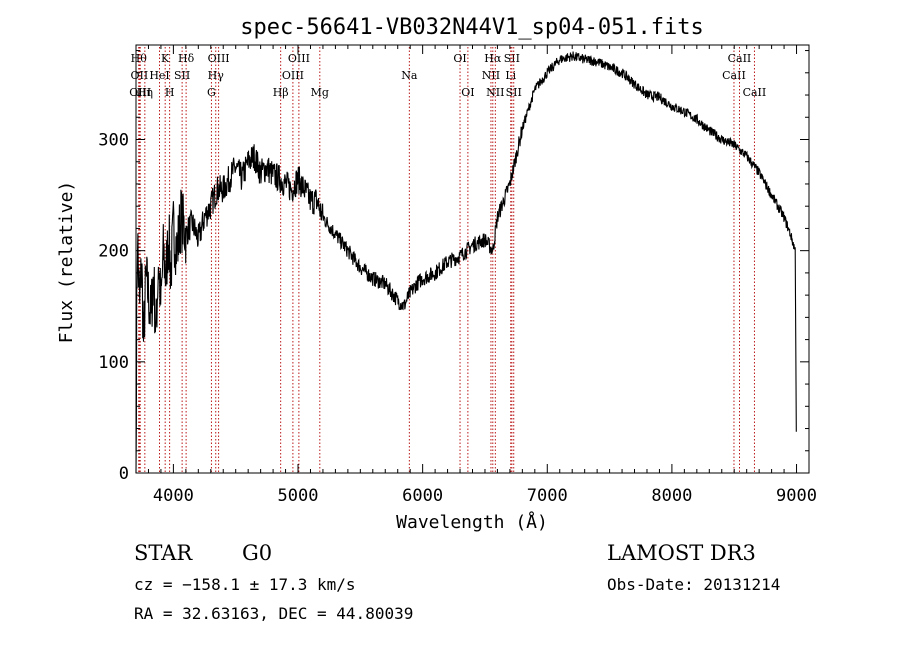 The height and width of the screenshot is (649, 900). What do you see at coordinates (66, 262) in the screenshot?
I see `y-axis-label: Flux (relative)` at bounding box center [66, 262].